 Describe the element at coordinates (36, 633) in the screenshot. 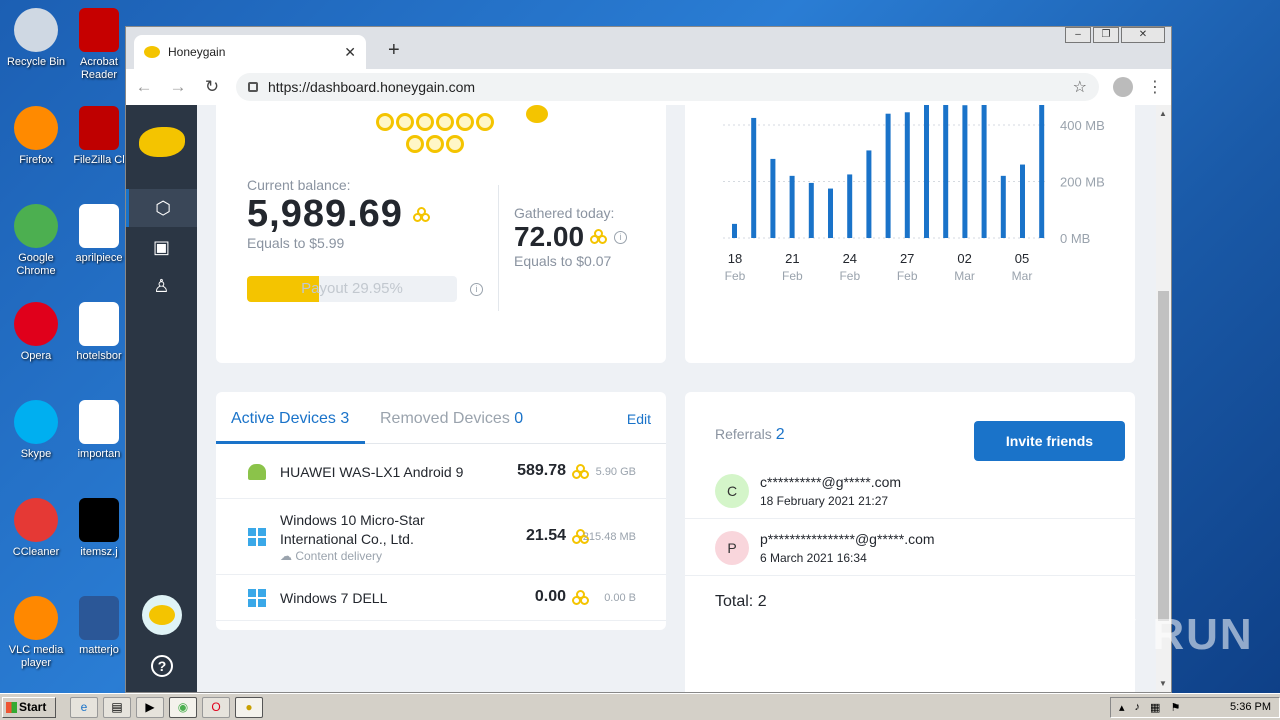

I see `desktop-vlc-icon: VLC media player` at that location.